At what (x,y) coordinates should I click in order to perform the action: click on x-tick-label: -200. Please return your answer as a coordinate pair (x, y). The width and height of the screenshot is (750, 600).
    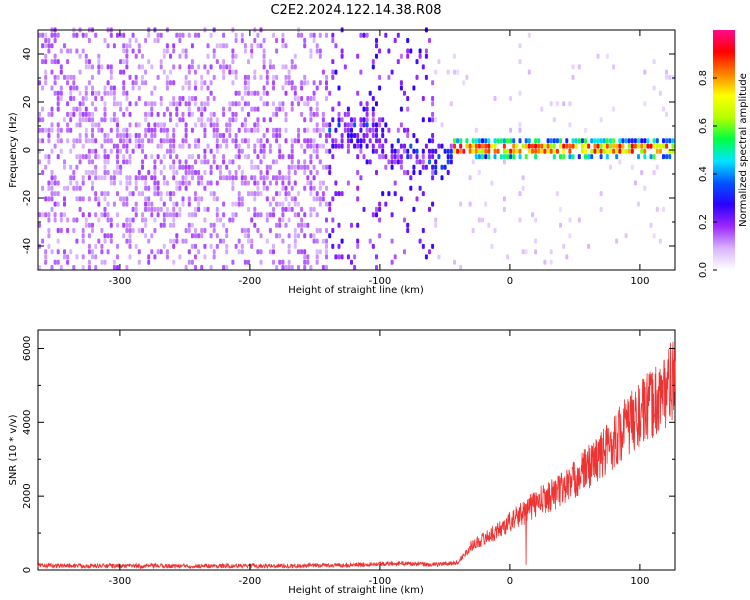
    Looking at the image, I should click on (250, 281).